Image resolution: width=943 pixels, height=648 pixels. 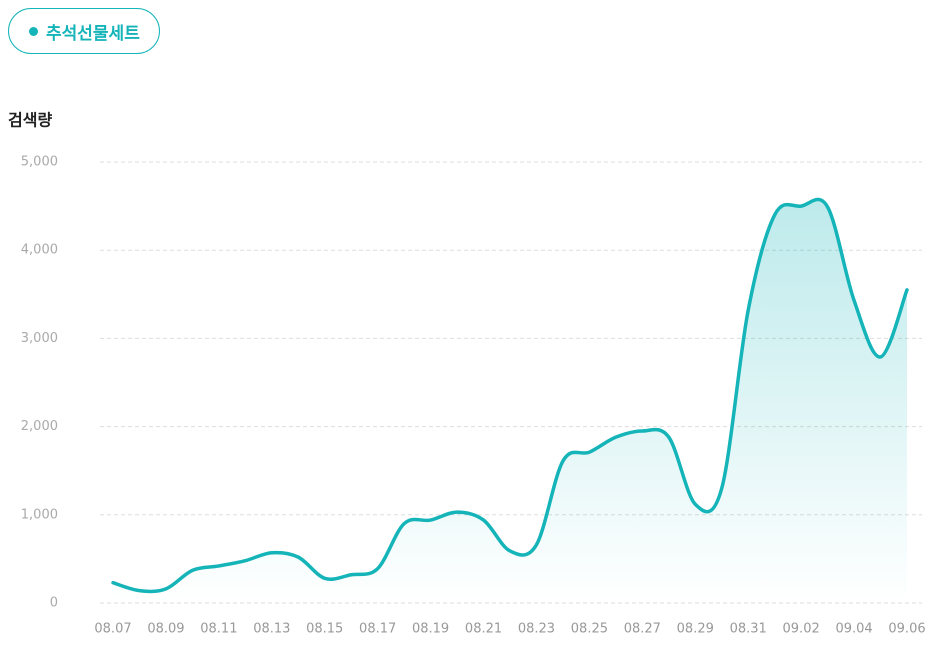 What do you see at coordinates (589, 629) in the screenshot?
I see `x-tick-label: 08.25` at bounding box center [589, 629].